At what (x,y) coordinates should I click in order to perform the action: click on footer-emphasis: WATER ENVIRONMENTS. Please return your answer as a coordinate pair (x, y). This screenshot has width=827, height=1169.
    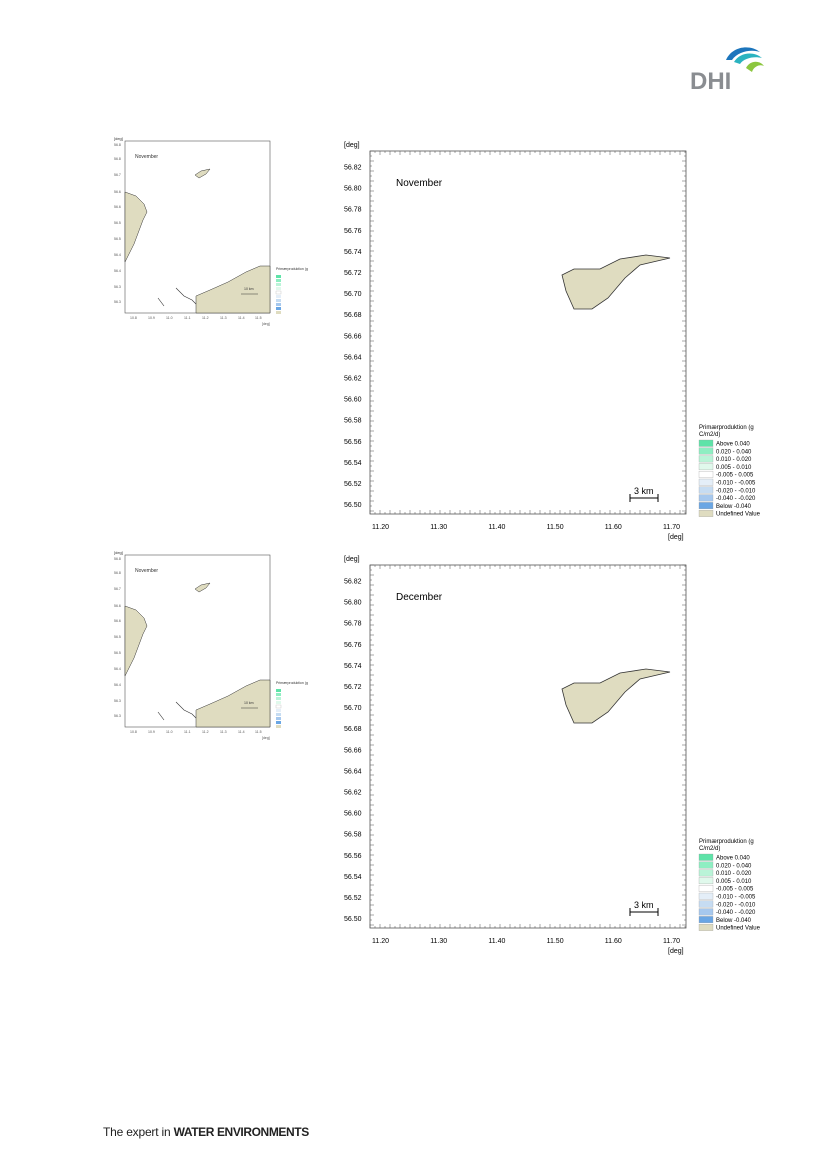
    Looking at the image, I should click on (241, 1132).